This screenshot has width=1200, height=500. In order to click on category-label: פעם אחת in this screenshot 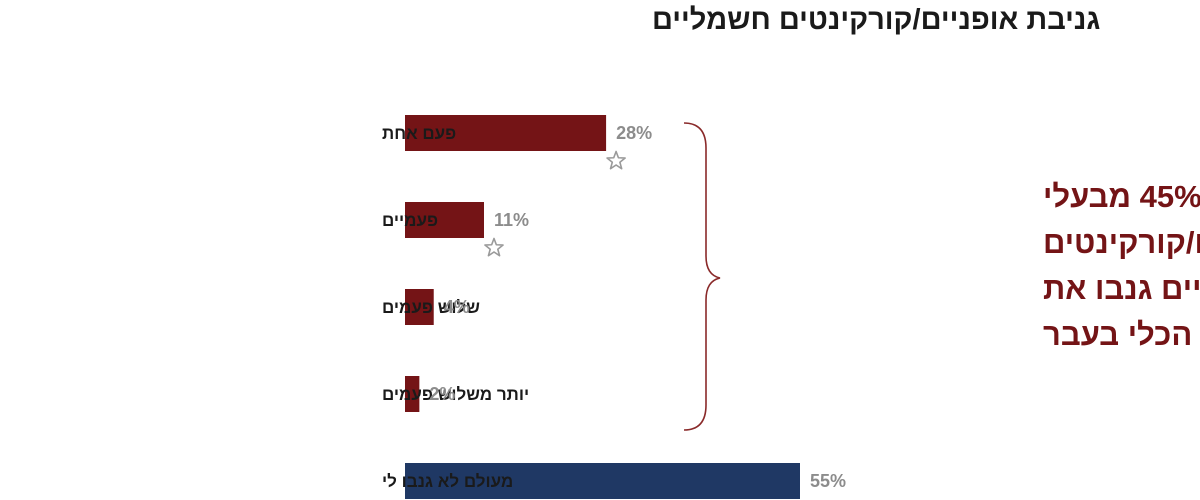, I will do `click(419, 133)`.